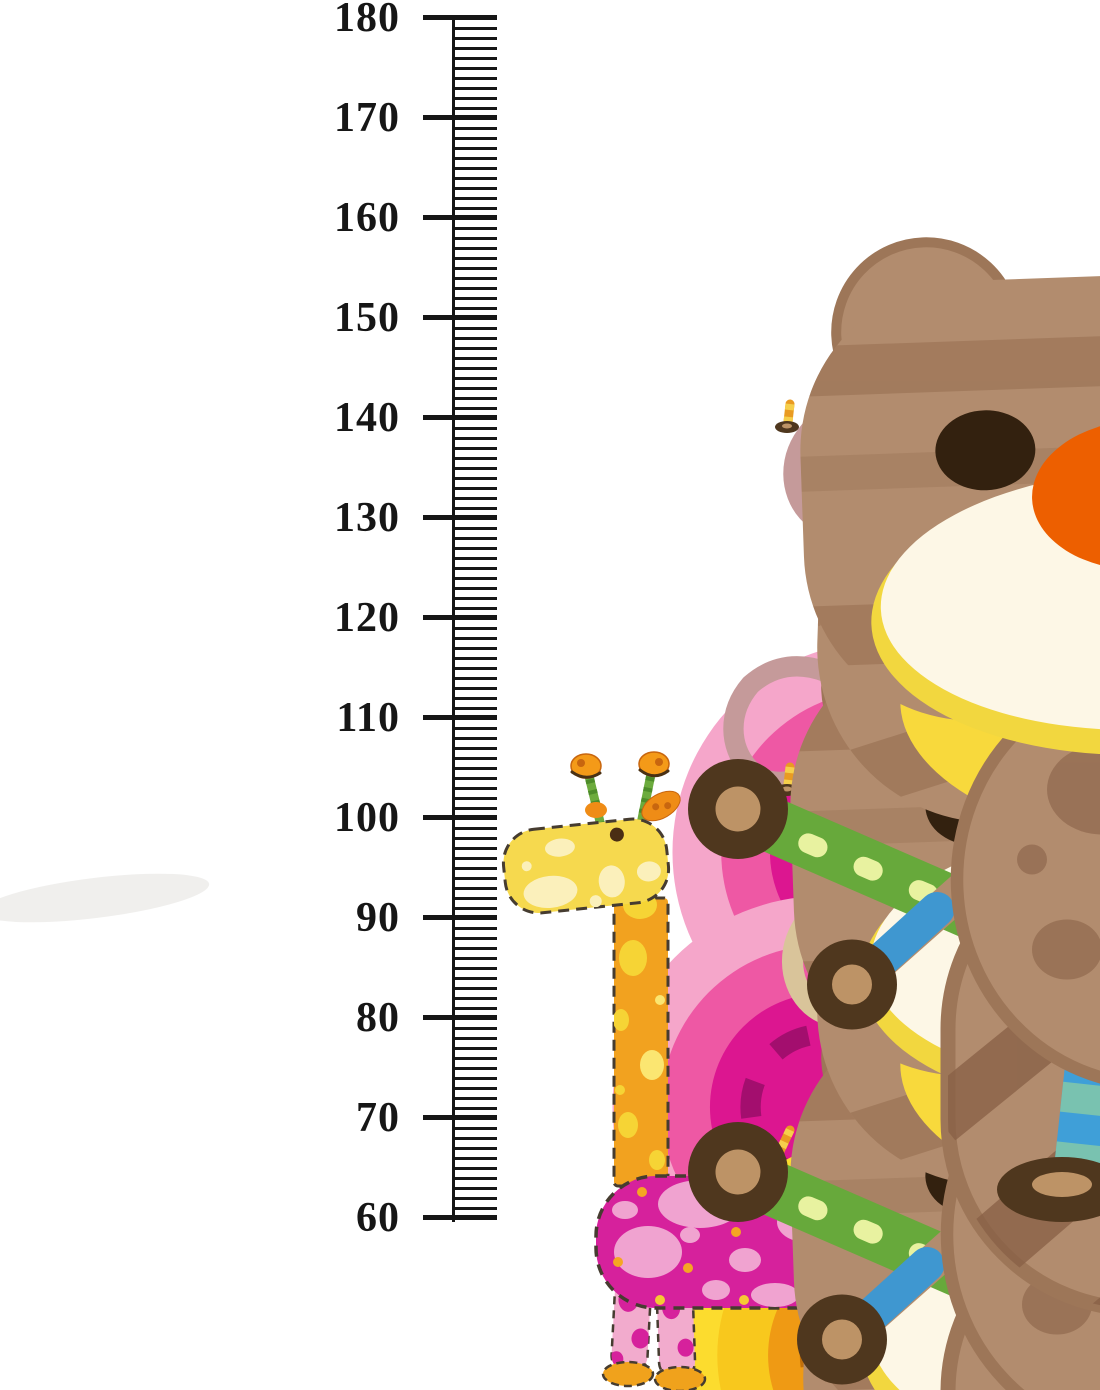  I want to click on ruler-label: 120, so click(367, 618).